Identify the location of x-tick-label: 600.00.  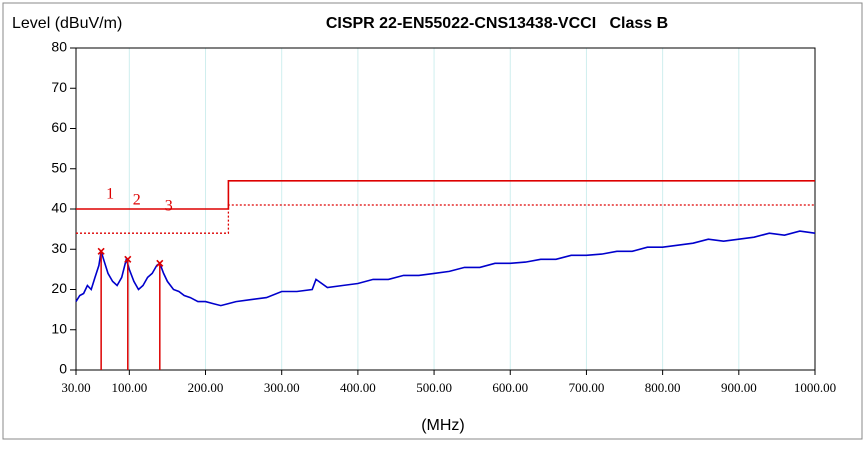
(510, 387).